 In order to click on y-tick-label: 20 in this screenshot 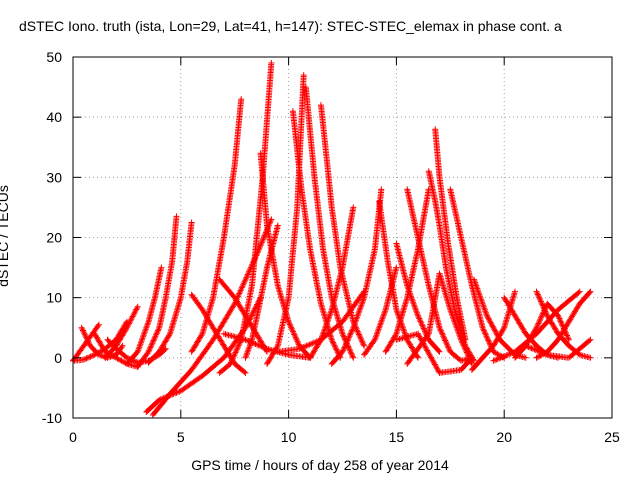, I will do `click(54, 238)`.